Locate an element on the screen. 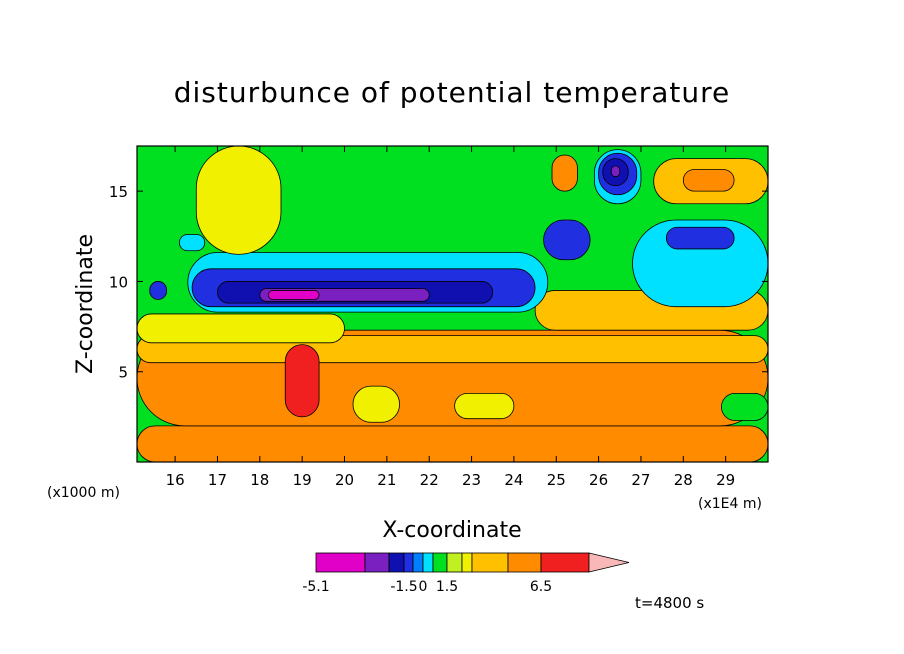  contour-region-stable-band-west is located at coordinates (241, 328).